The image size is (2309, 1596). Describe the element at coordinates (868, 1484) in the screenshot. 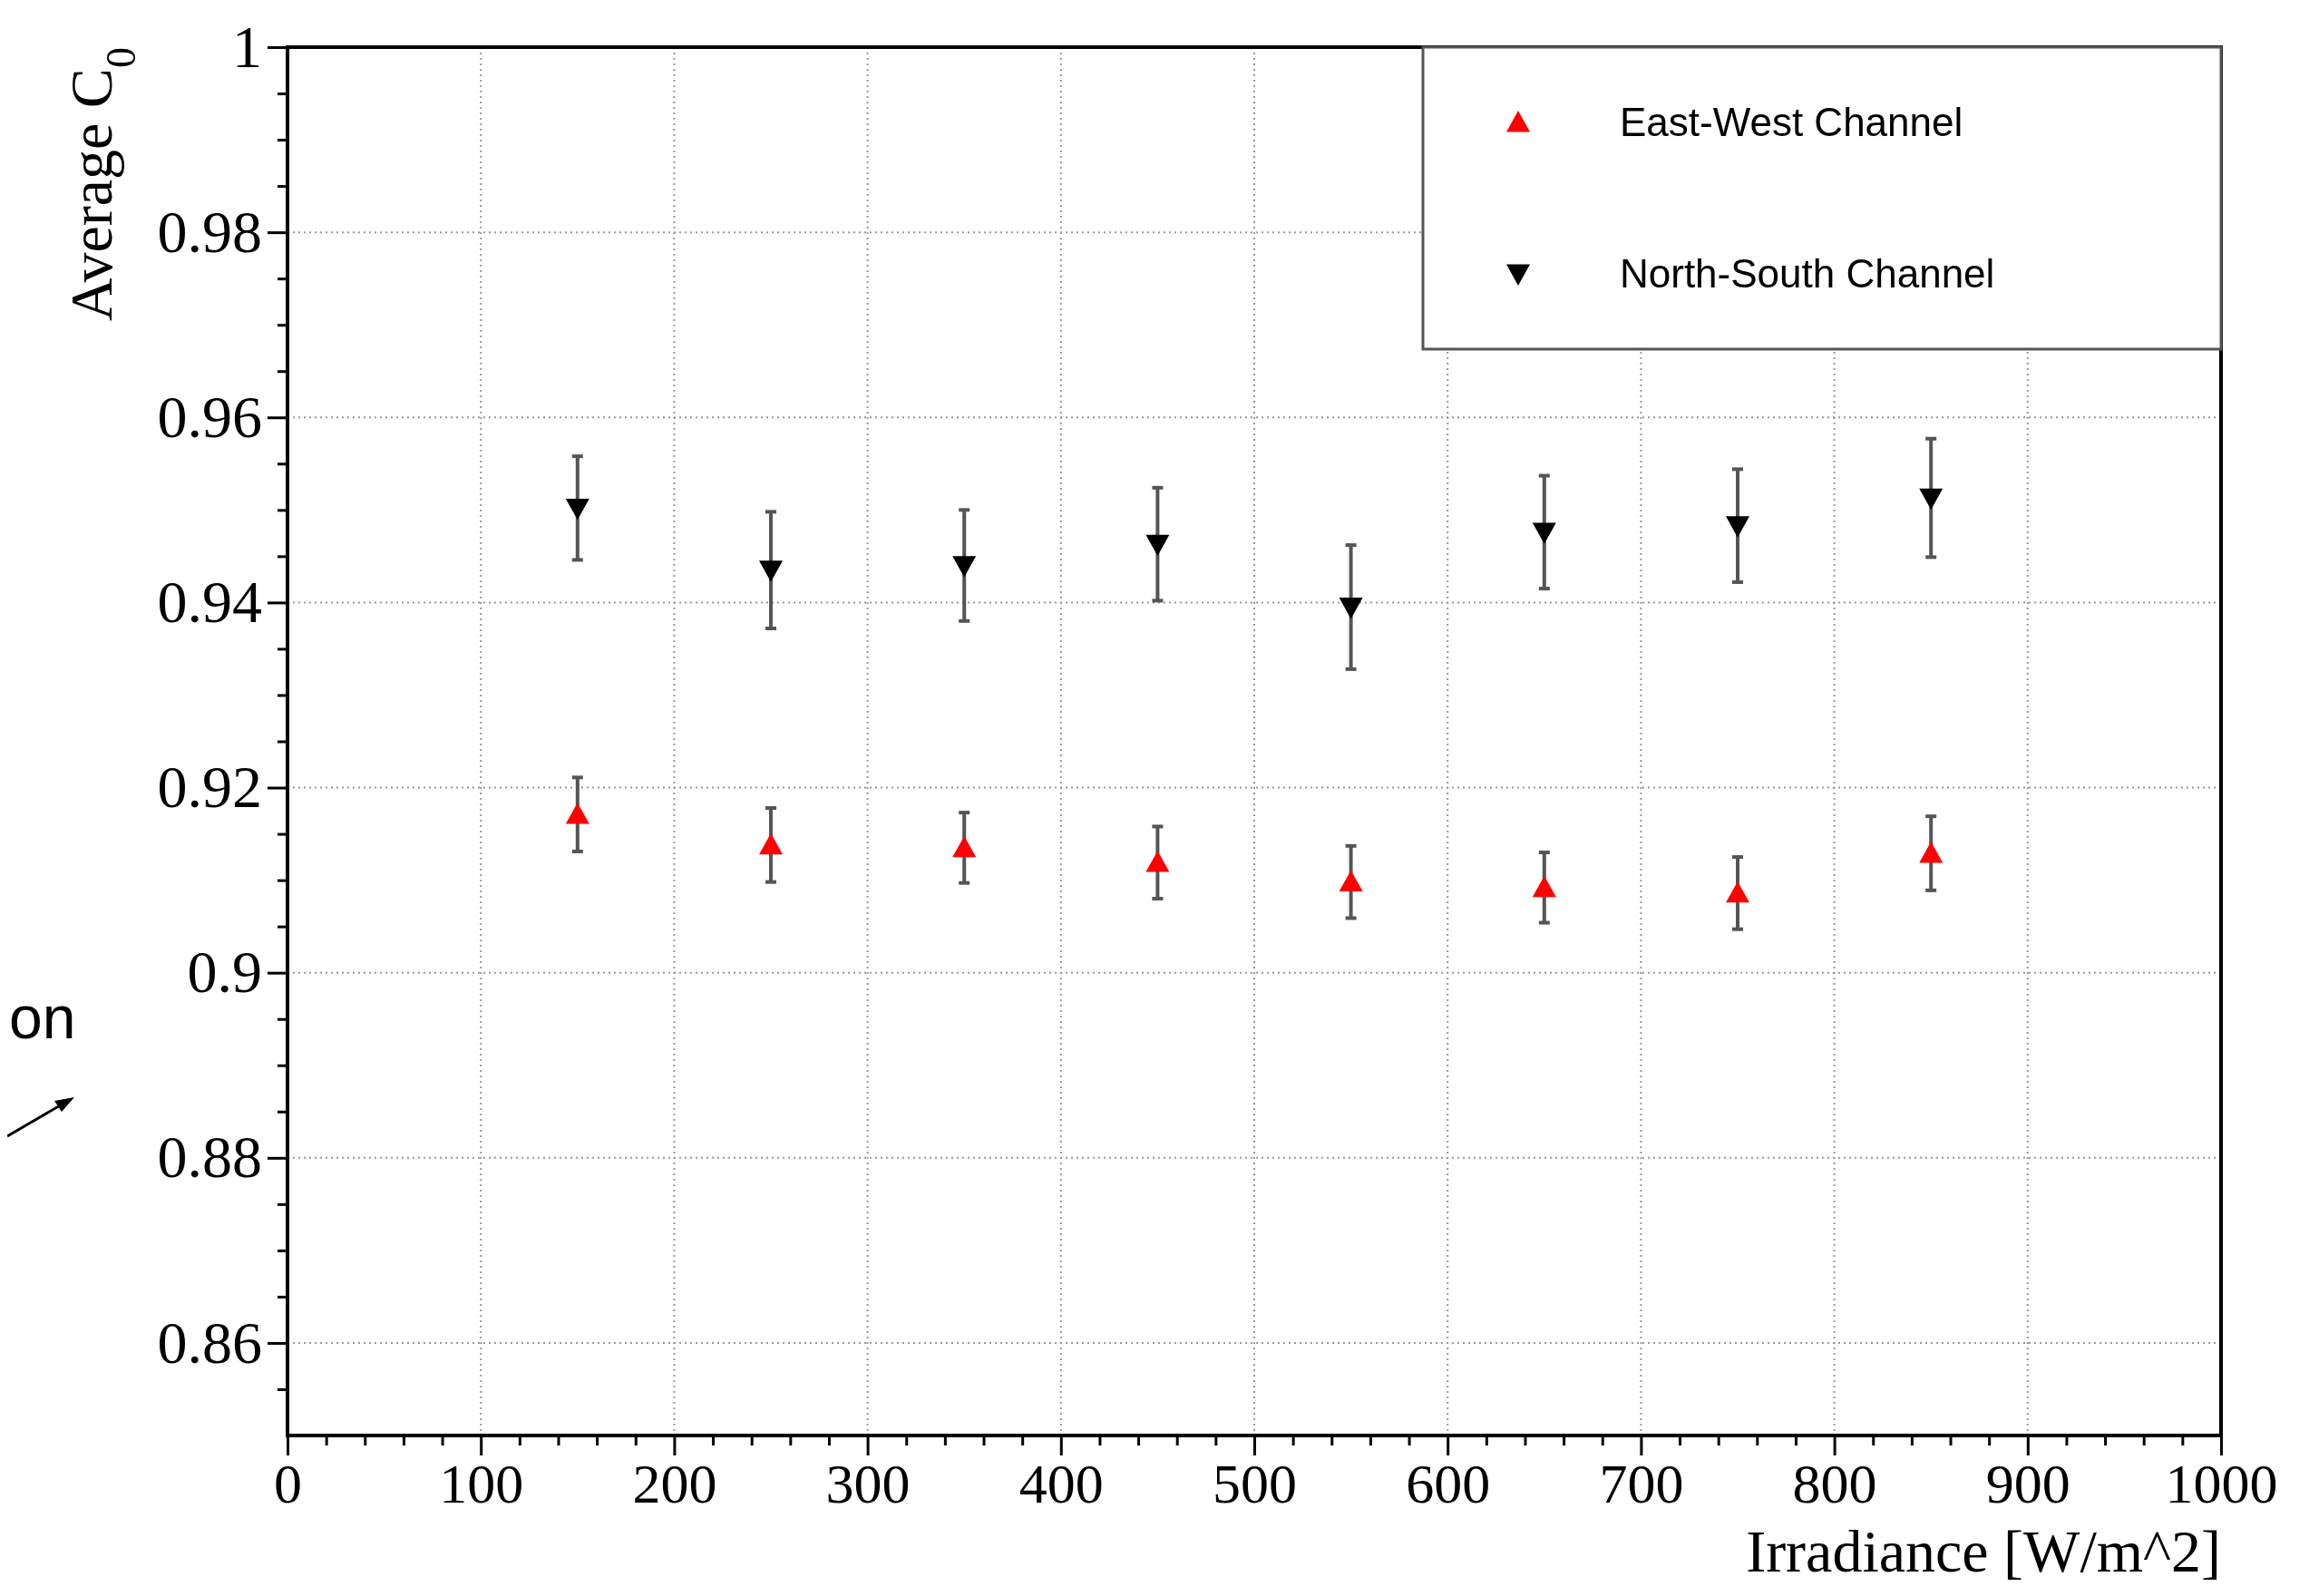

I see `x-tick-label: 300` at that location.